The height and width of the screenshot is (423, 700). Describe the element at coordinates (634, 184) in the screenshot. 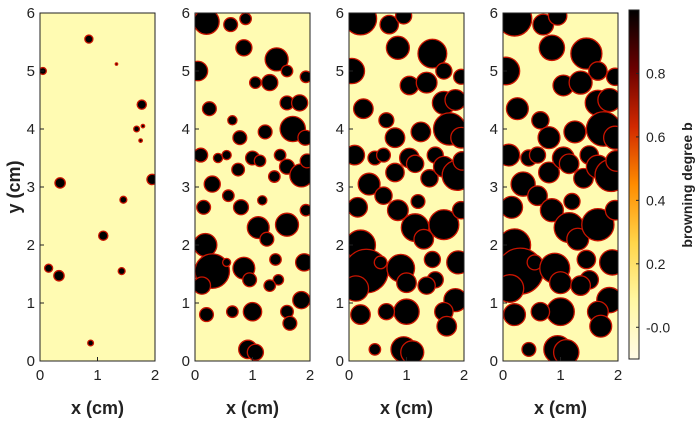

I see `colorbar-gradient` at that location.